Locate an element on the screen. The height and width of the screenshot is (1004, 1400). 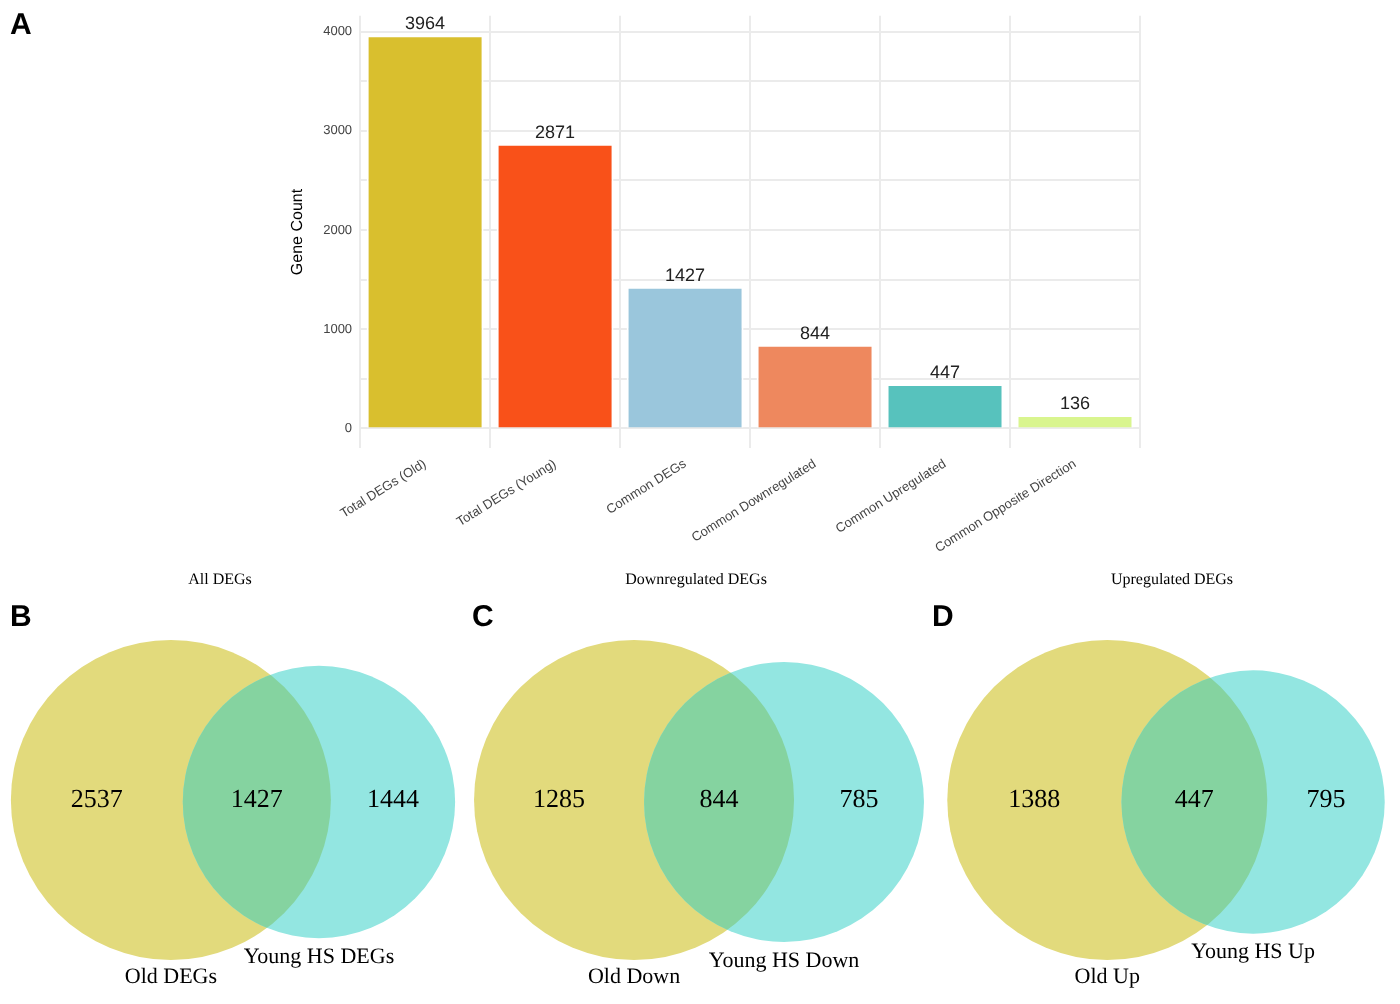
category-label: Old Up is located at coordinates (1107, 976).